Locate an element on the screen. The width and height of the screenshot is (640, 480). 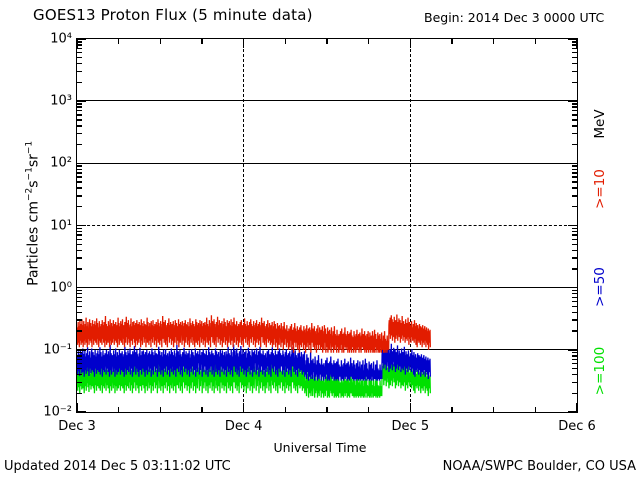
y-tick-label: 10² is located at coordinates (61, 163).